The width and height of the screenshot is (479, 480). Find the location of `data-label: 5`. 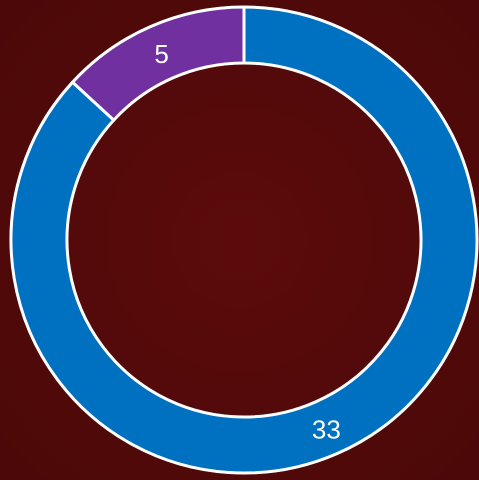

data-label: 5 is located at coordinates (161, 54).